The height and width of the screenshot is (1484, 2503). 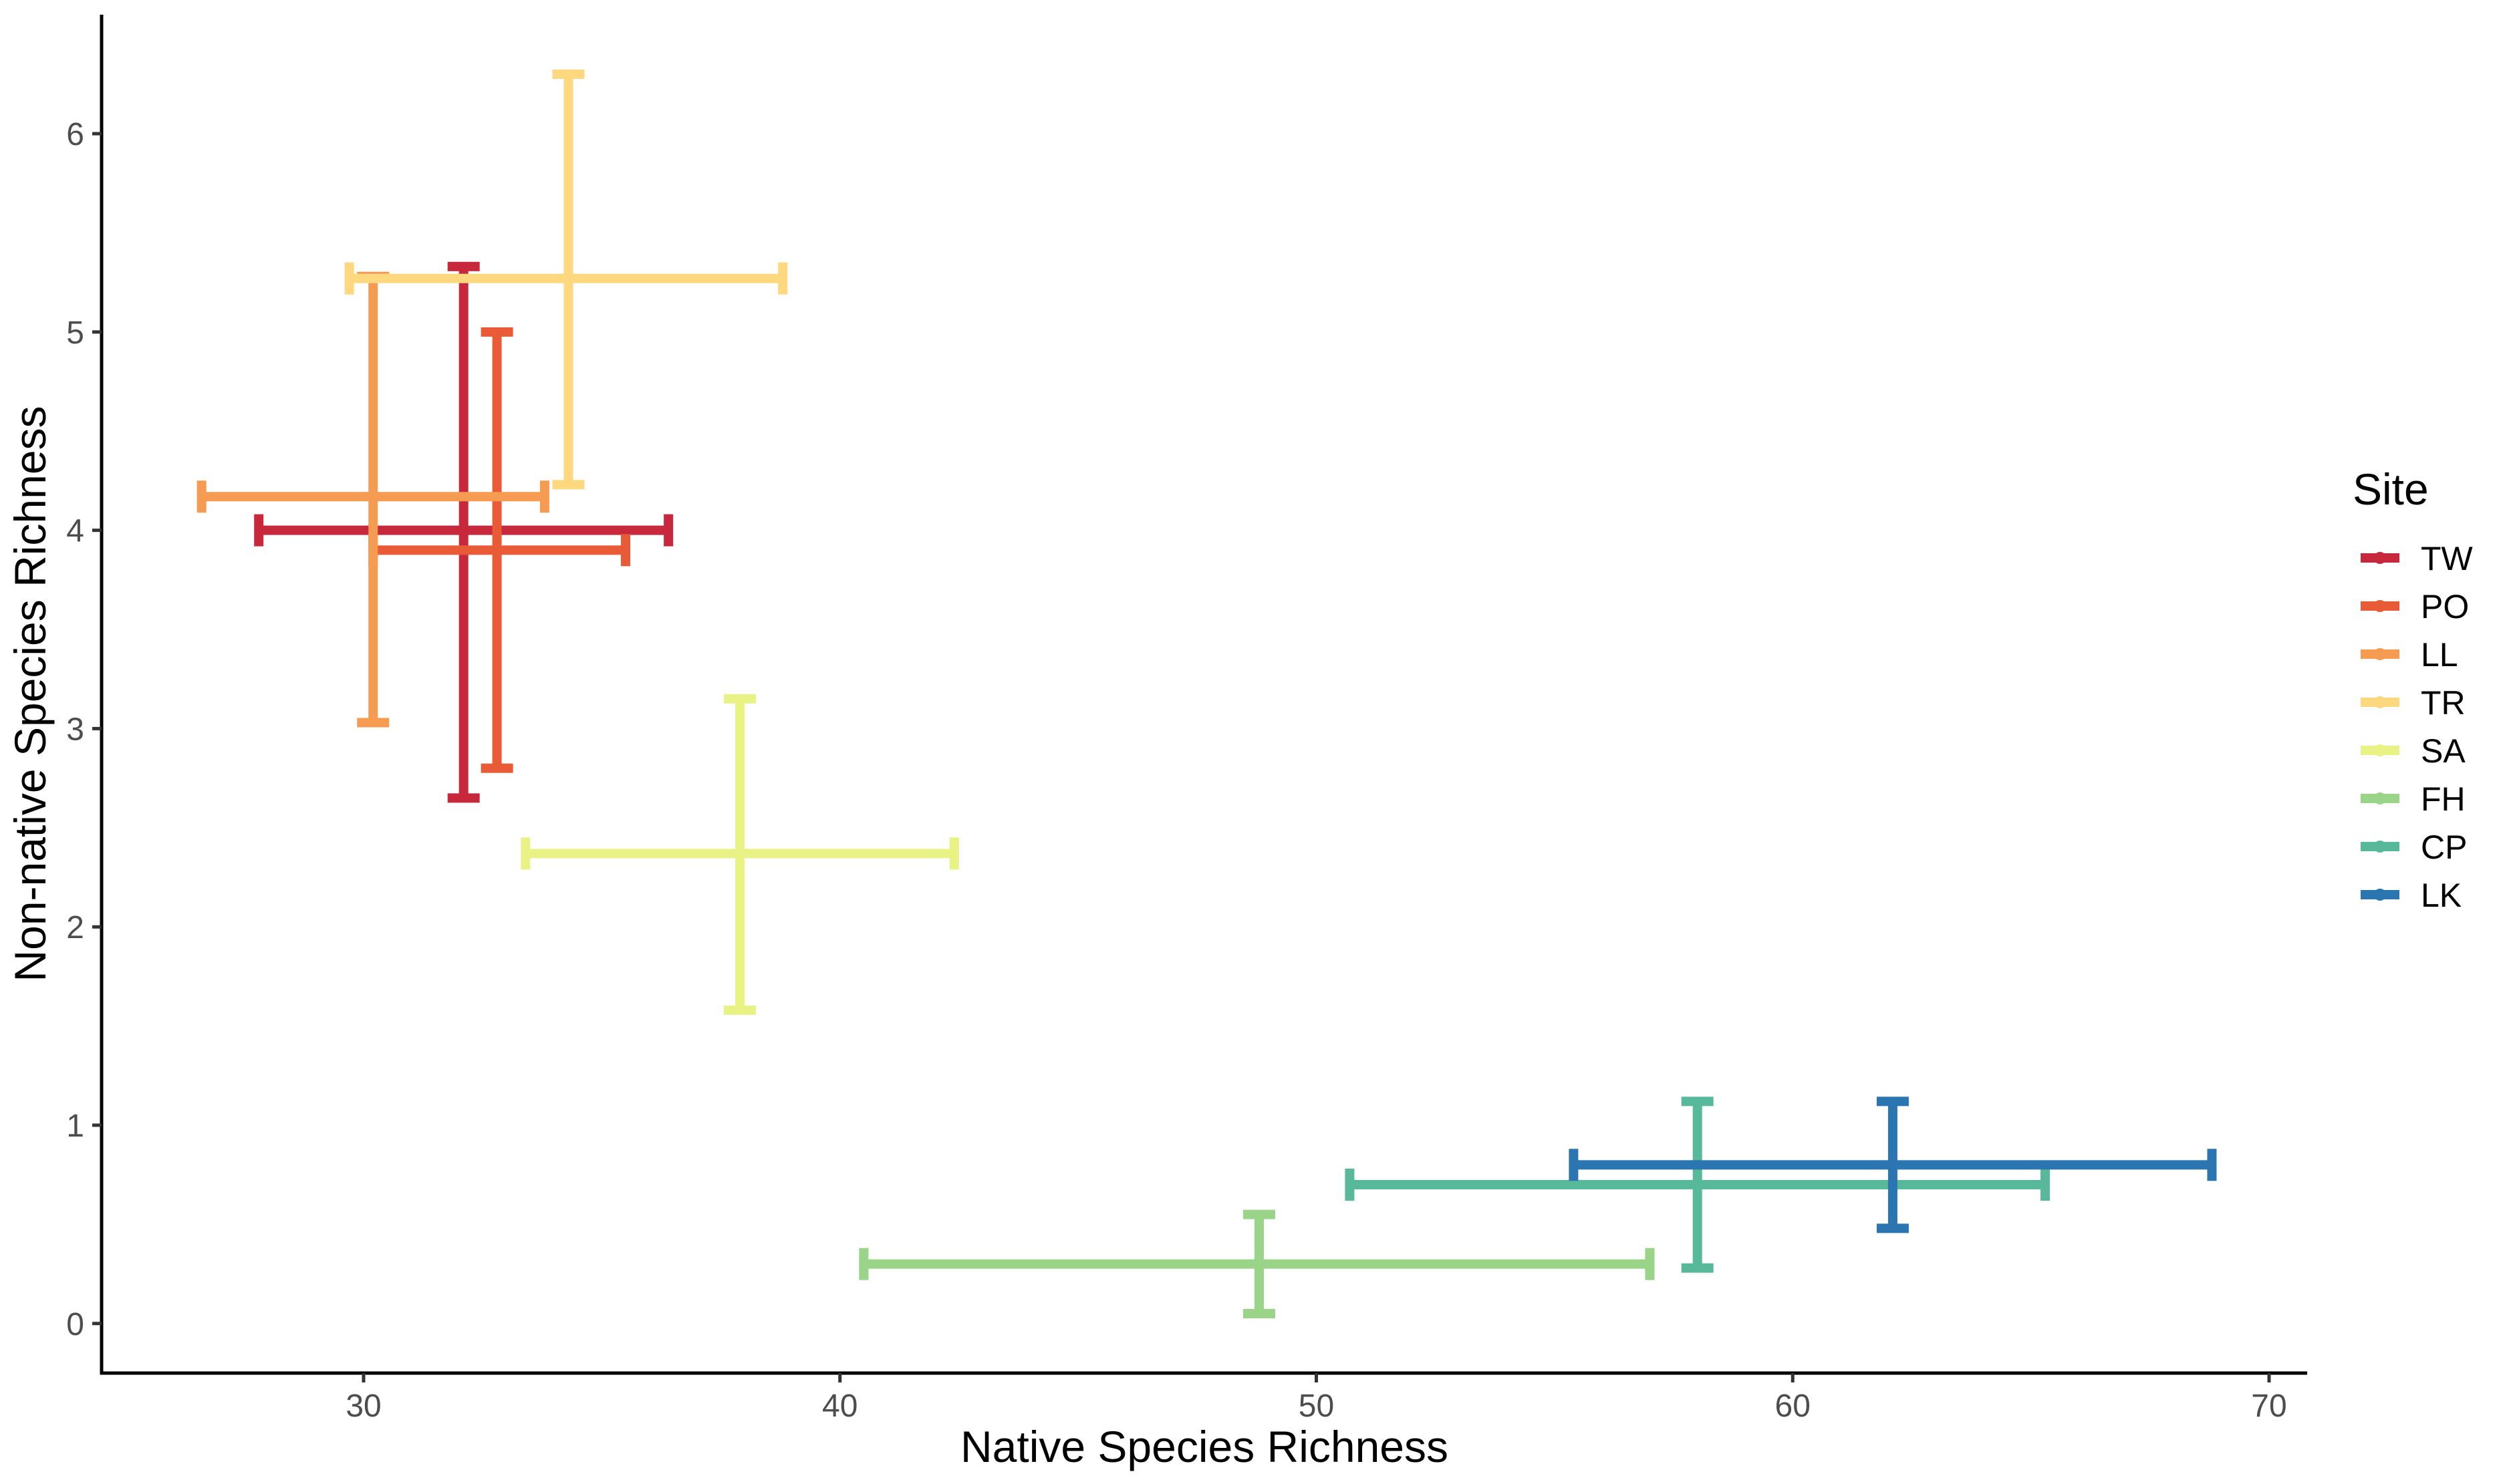 What do you see at coordinates (499, 550) in the screenshot?
I see `errorbar-PO` at bounding box center [499, 550].